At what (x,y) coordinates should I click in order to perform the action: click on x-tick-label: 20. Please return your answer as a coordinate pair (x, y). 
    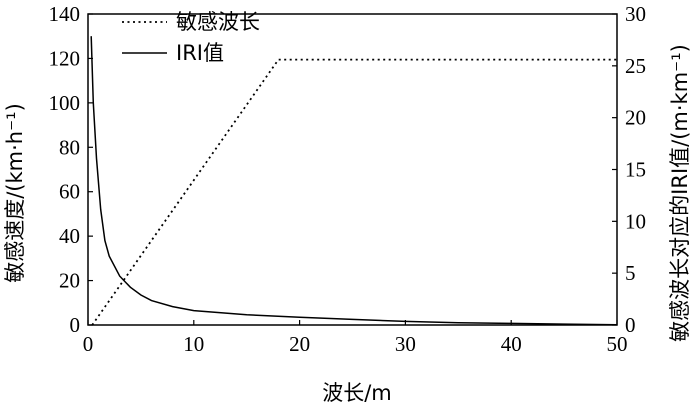
    Looking at the image, I should click on (299, 344).